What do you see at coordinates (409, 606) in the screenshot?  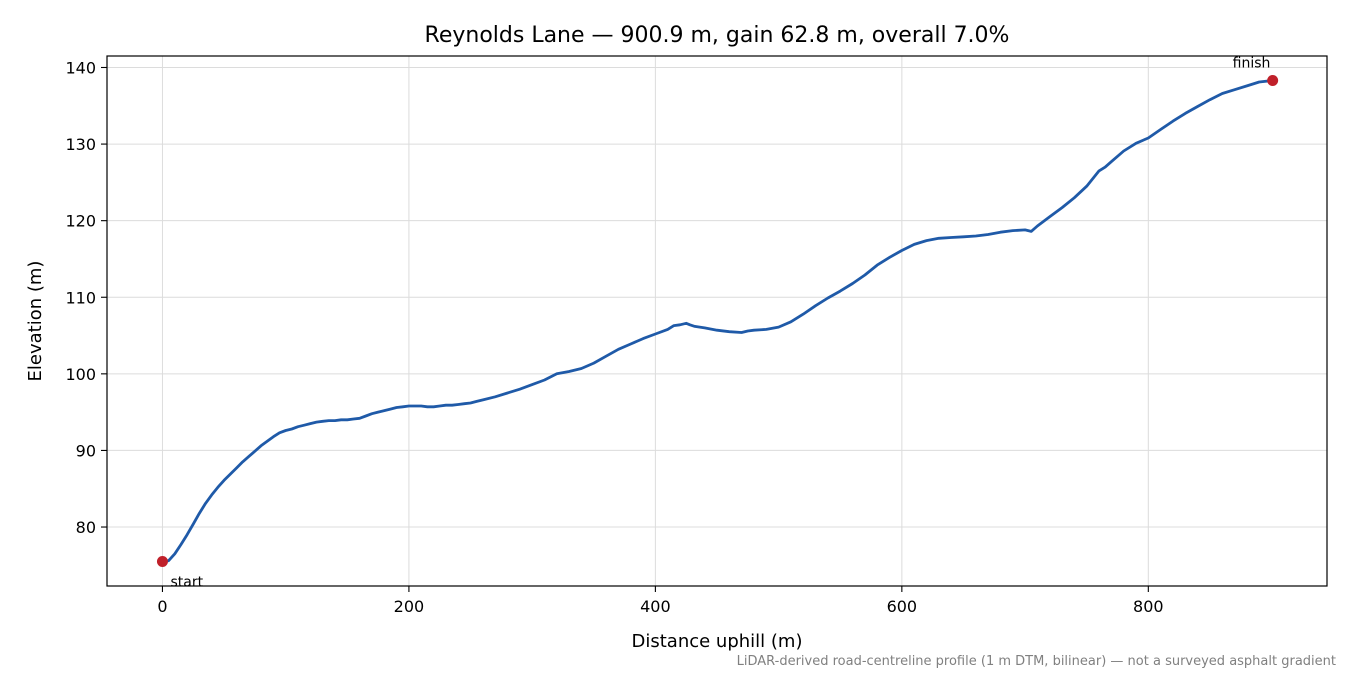 I see `x-tick-label: 200` at bounding box center [409, 606].